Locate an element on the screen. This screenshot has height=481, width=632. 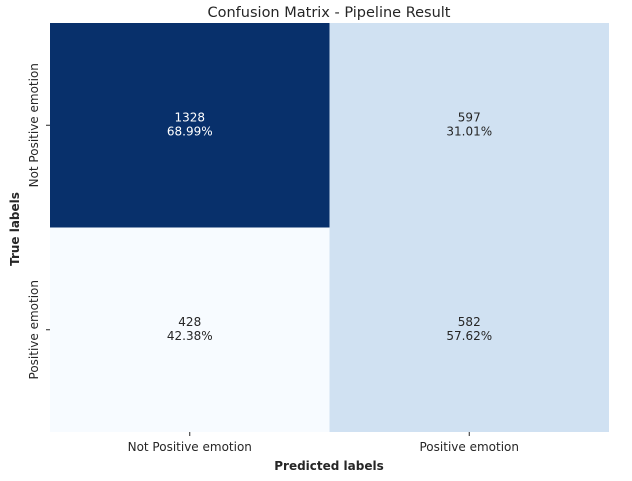
cell-count-label: 1328 is located at coordinates (189, 117).